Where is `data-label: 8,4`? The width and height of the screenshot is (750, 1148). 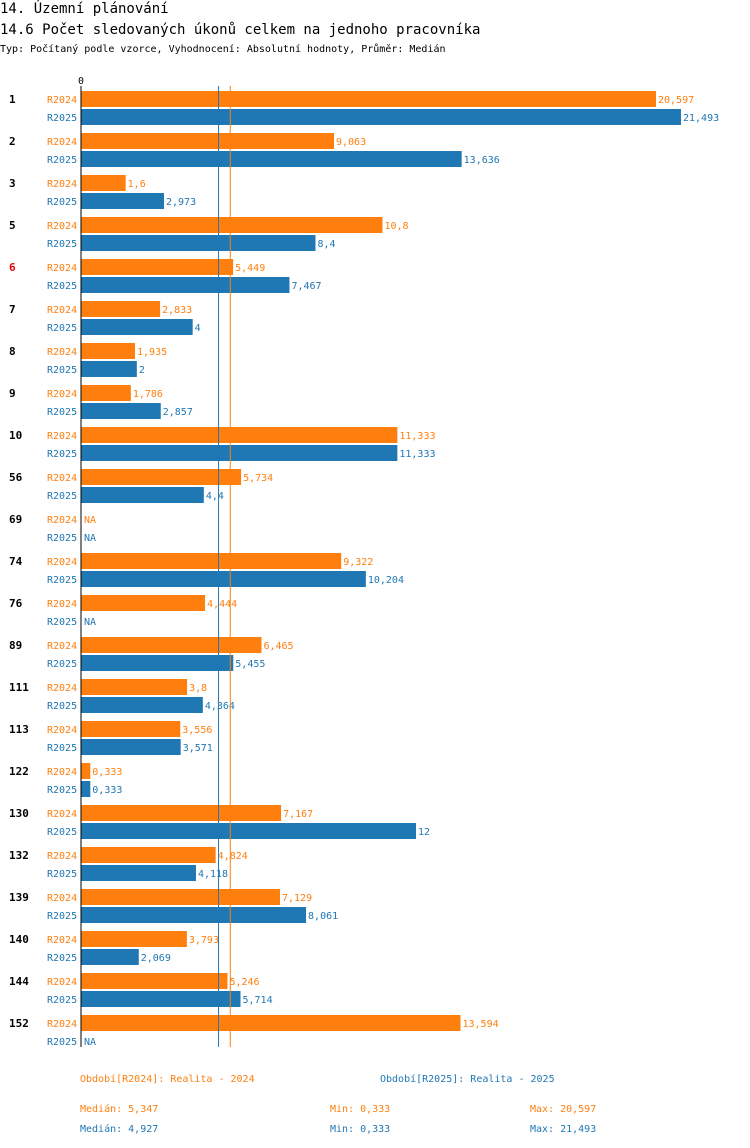
data-label: 8,4 is located at coordinates (326, 244).